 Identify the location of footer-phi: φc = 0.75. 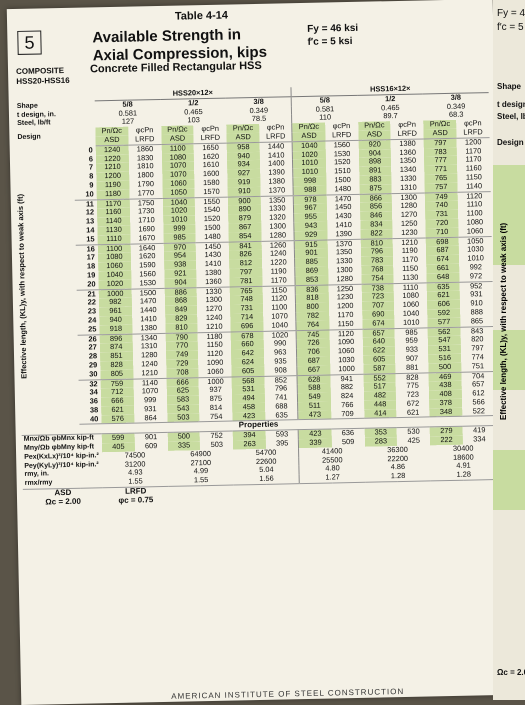
(136, 500).